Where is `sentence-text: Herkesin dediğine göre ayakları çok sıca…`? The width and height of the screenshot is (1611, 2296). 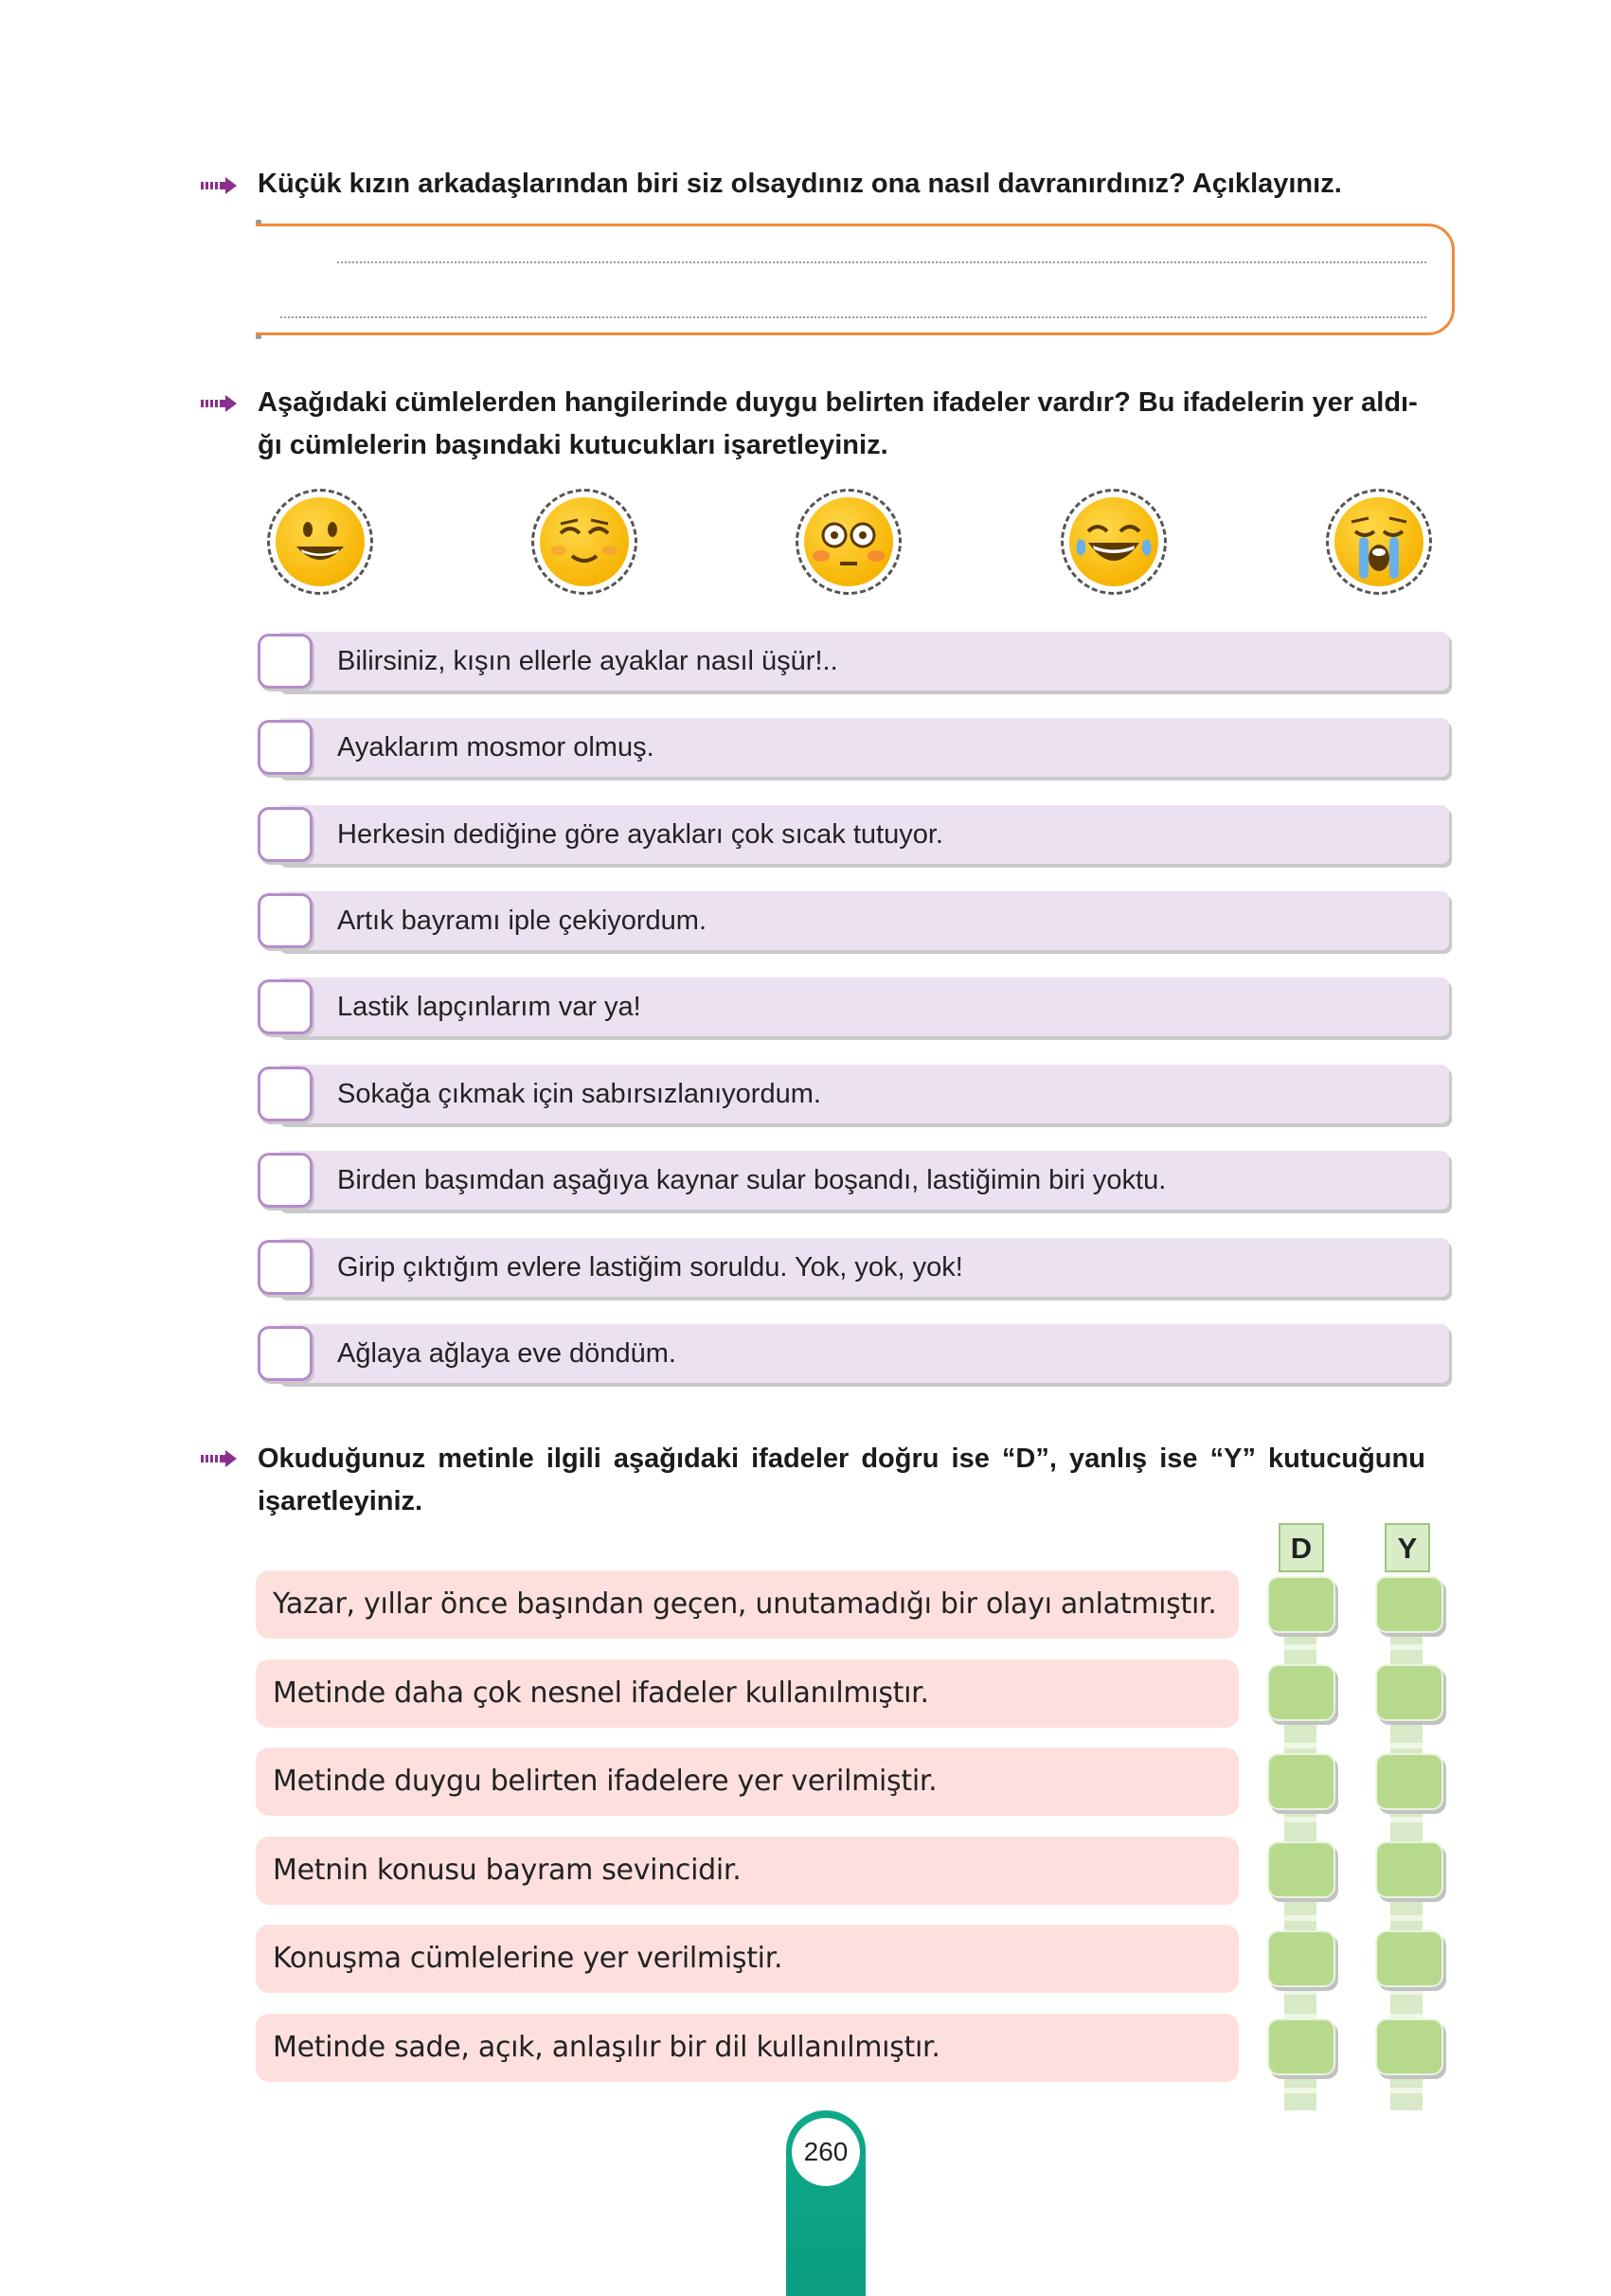 sentence-text: Herkesin dediğine göre ayakları çok sıca… is located at coordinates (640, 834).